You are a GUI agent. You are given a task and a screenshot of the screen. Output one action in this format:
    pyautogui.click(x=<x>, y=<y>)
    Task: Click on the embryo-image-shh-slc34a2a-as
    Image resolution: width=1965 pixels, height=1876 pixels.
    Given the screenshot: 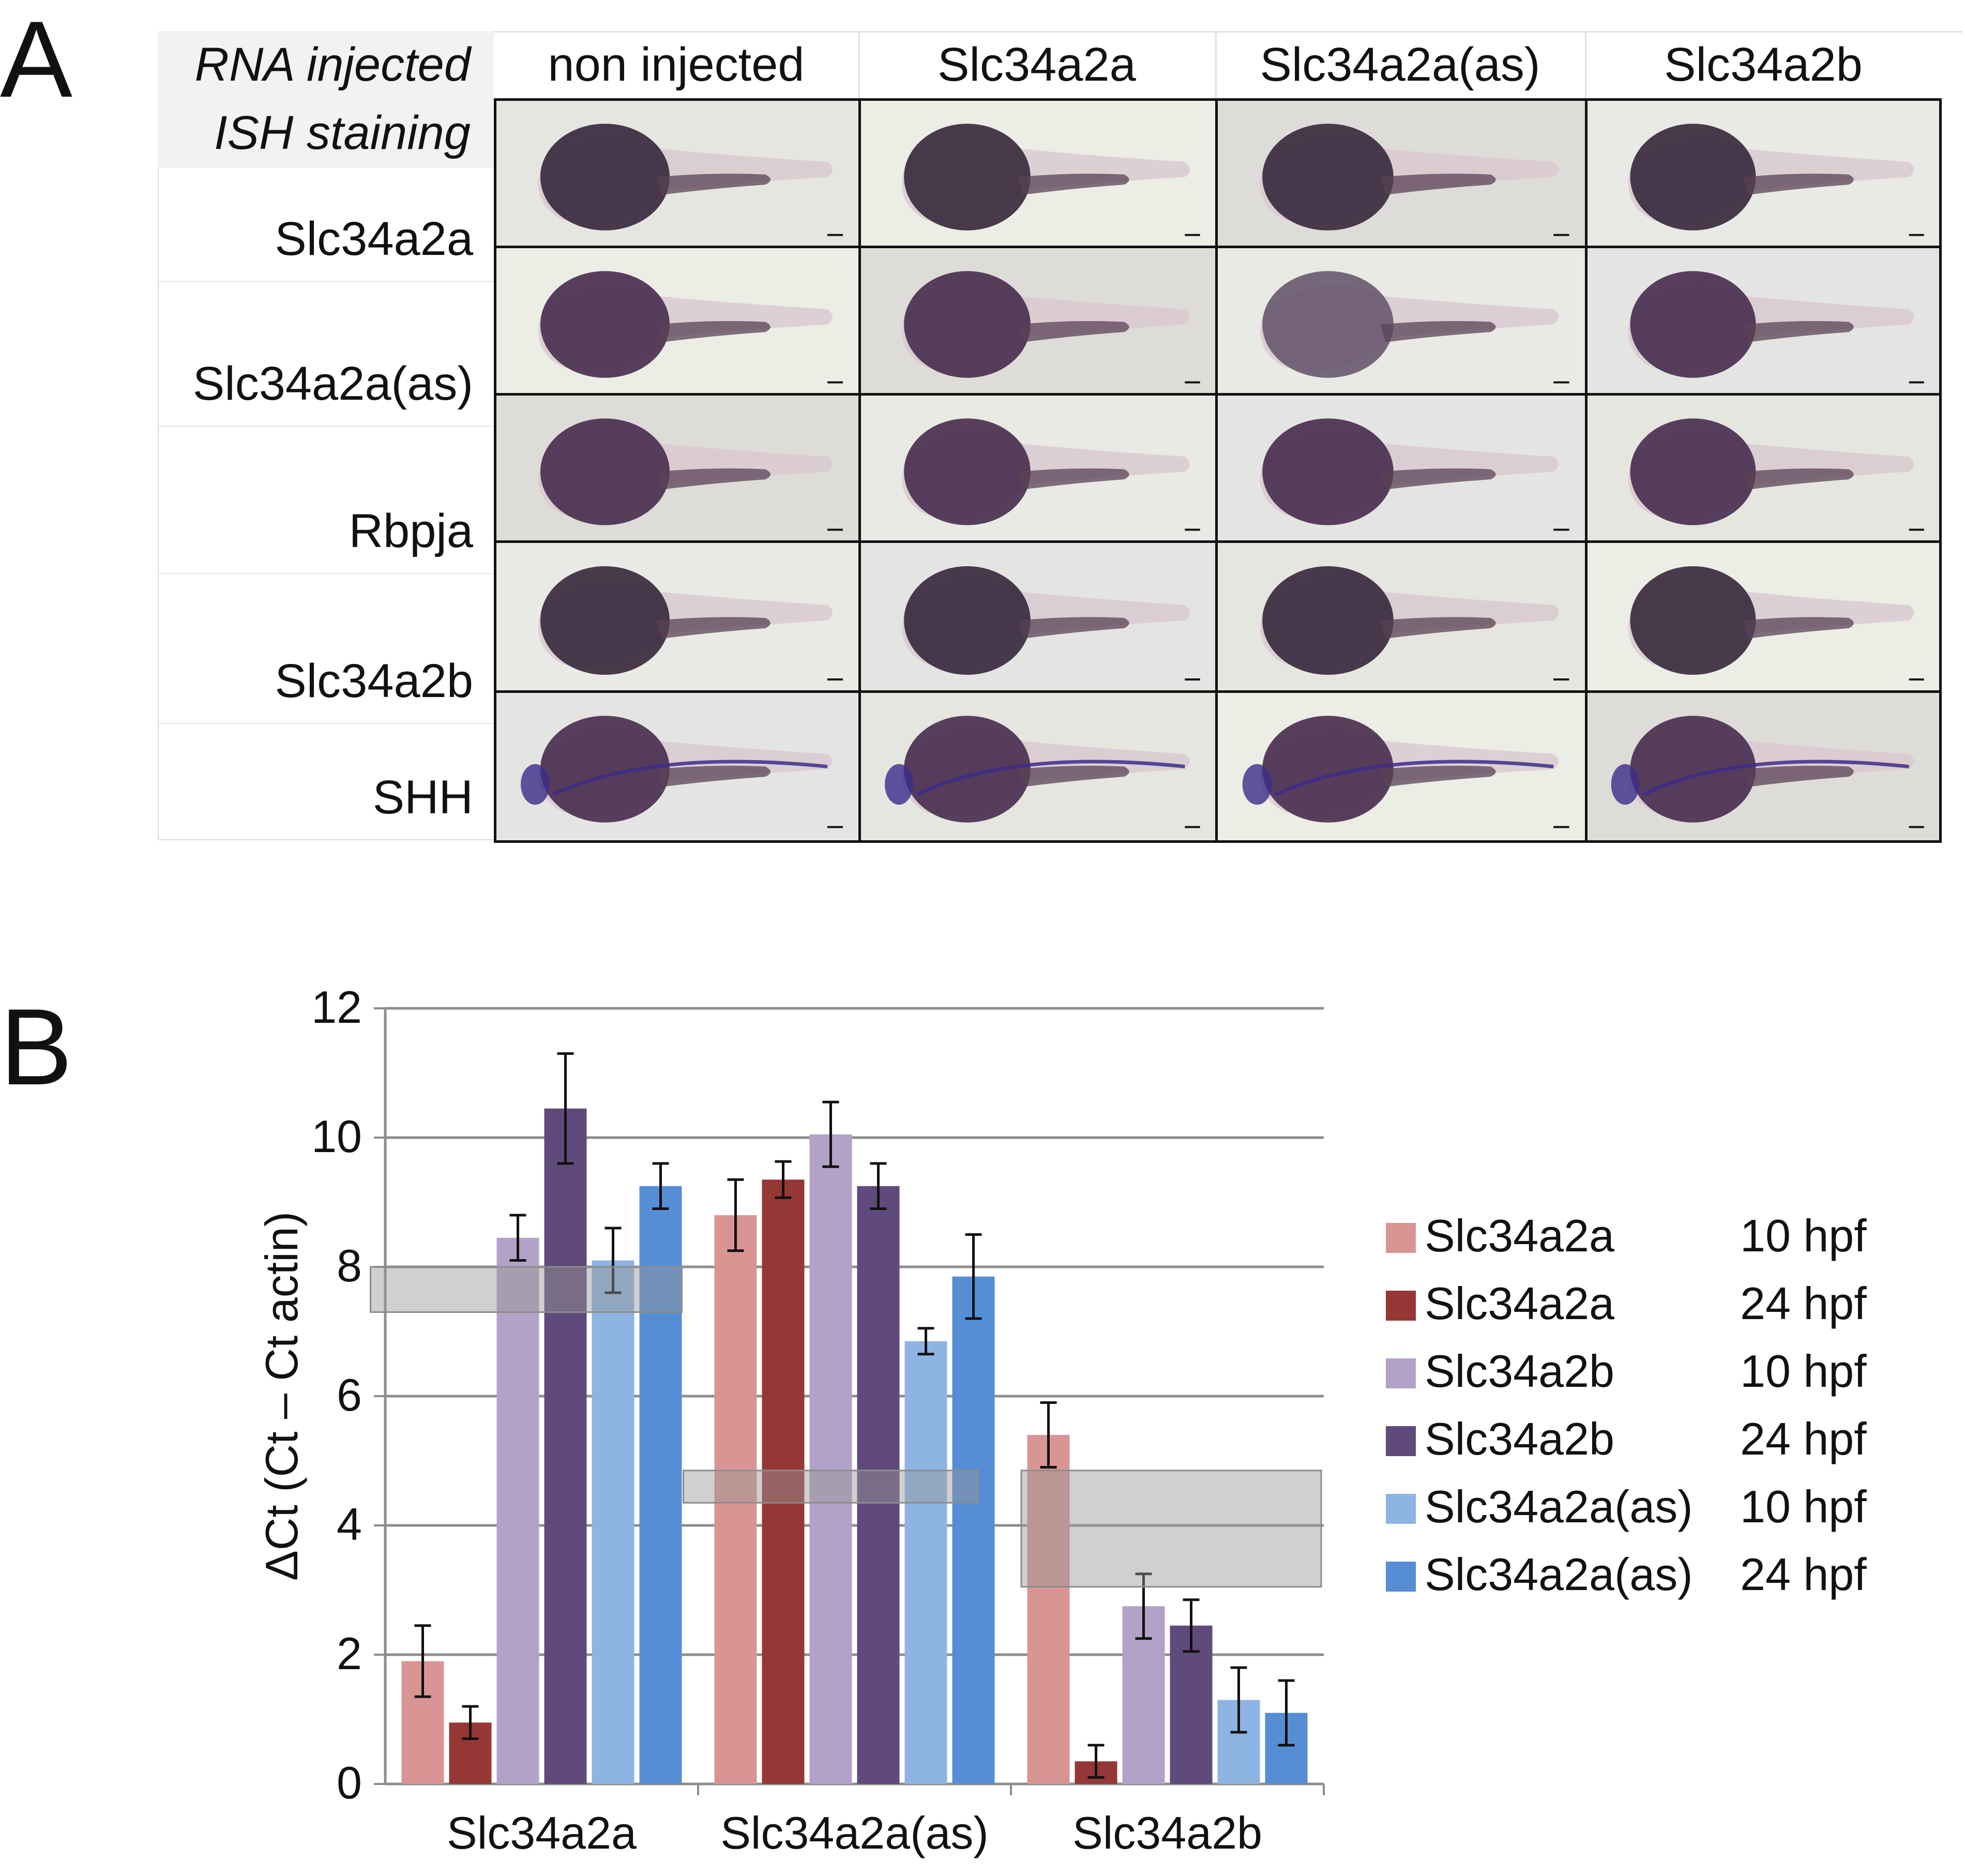 What is the action you would take?
    pyautogui.click(x=1401, y=766)
    